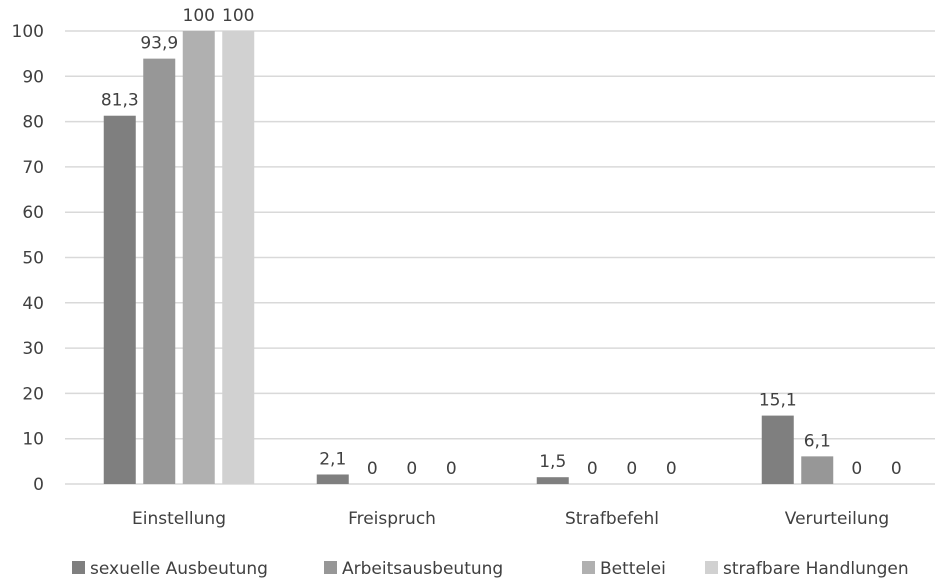 The height and width of the screenshot is (583, 935). Describe the element at coordinates (33, 349) in the screenshot. I see `y-tick-label: 30` at that location.